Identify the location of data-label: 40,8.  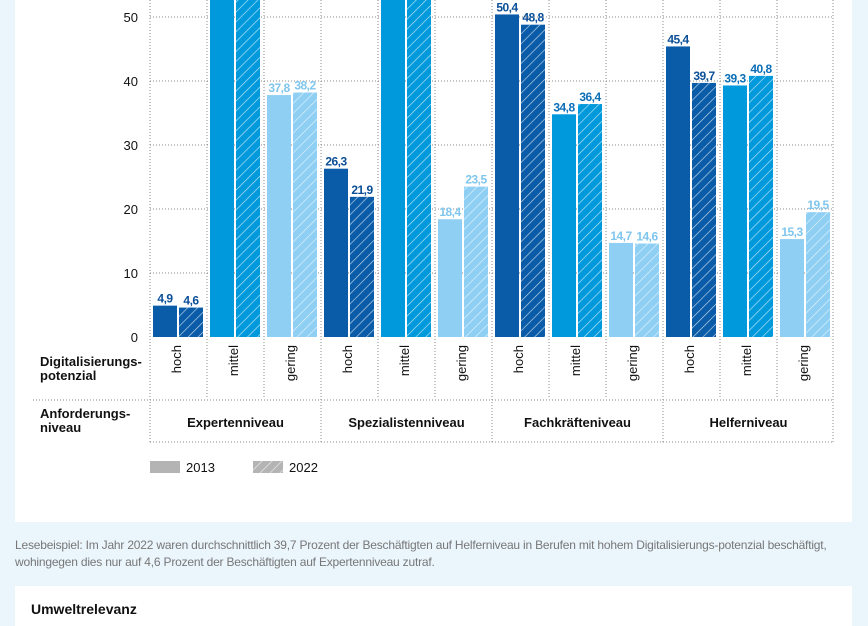
(761, 69).